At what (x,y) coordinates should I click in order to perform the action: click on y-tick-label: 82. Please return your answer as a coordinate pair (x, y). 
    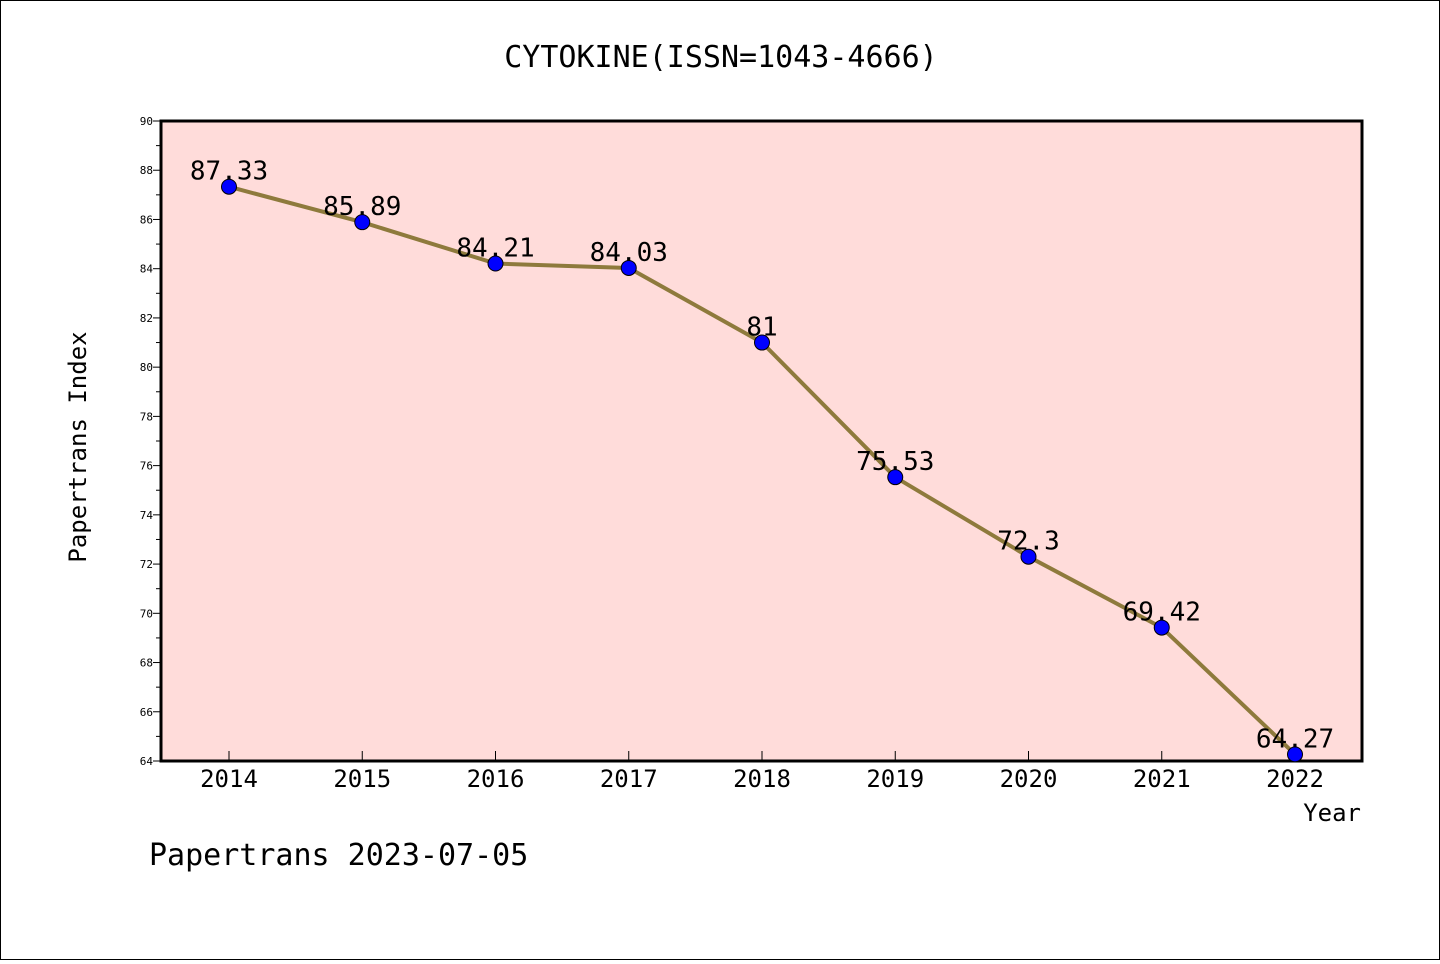
    Looking at the image, I should click on (146, 318).